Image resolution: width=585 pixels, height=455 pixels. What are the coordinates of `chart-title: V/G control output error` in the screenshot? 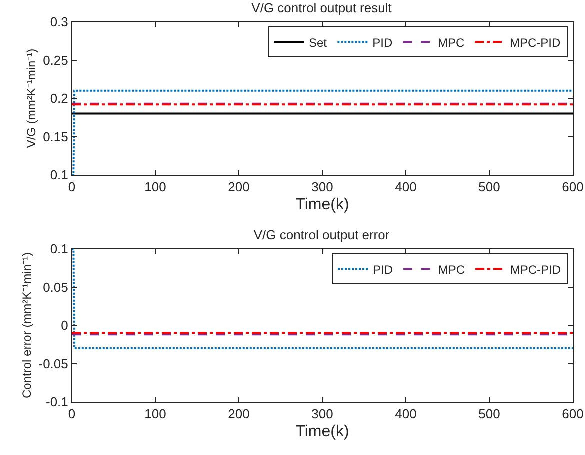 It's located at (322, 235).